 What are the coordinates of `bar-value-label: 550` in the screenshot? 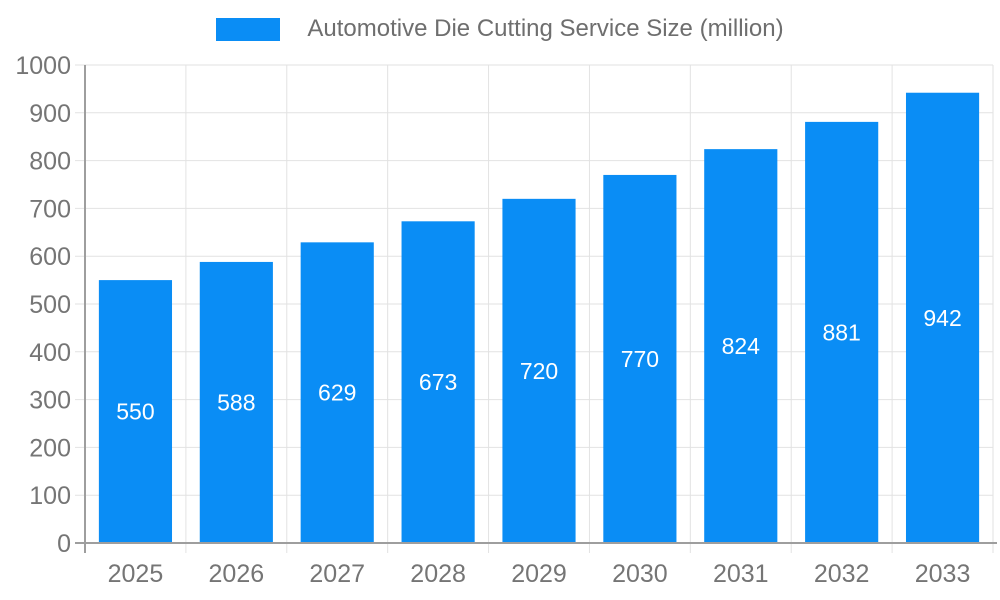 It's located at (135, 412).